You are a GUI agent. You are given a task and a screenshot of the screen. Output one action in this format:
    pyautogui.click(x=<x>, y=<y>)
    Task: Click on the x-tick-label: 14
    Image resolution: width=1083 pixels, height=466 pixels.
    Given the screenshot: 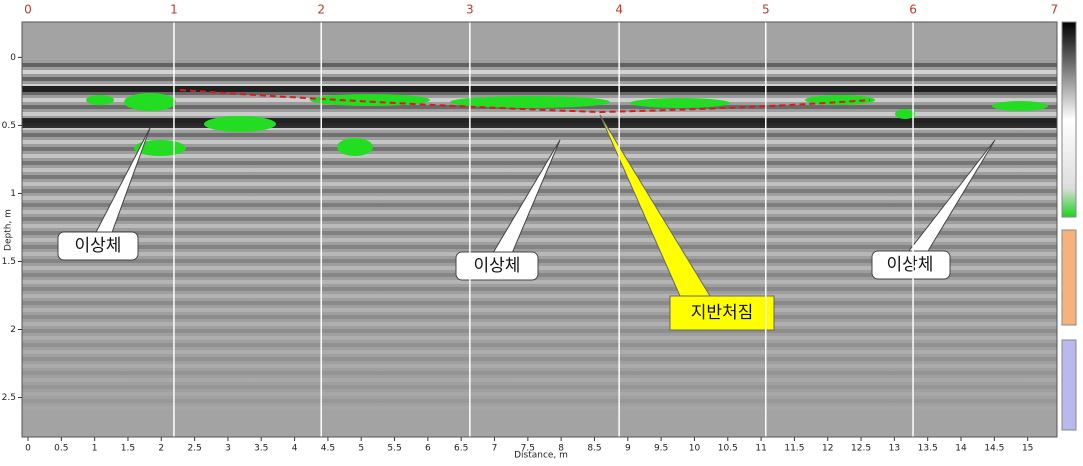 What is the action you would take?
    pyautogui.click(x=961, y=449)
    